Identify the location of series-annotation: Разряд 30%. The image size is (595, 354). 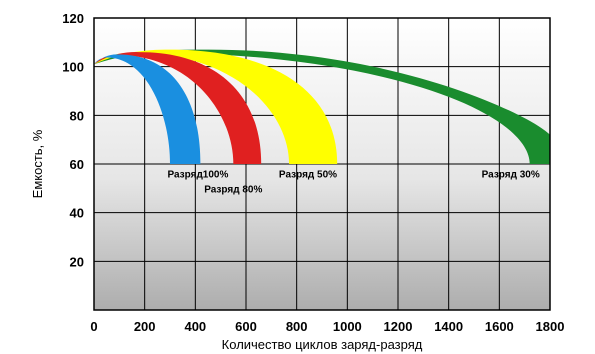
(511, 175).